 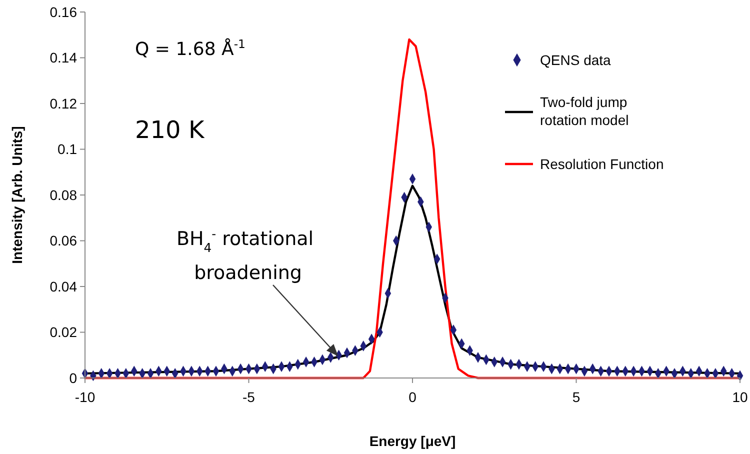 I want to click on legend-label: Resolution Function, so click(x=602, y=164).